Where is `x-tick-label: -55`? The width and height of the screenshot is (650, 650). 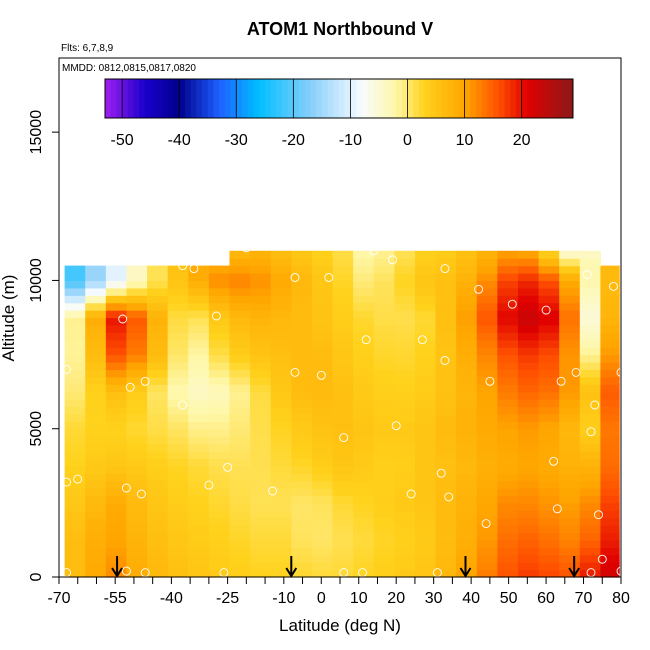
x-tick-label: -55 is located at coordinates (115, 598).